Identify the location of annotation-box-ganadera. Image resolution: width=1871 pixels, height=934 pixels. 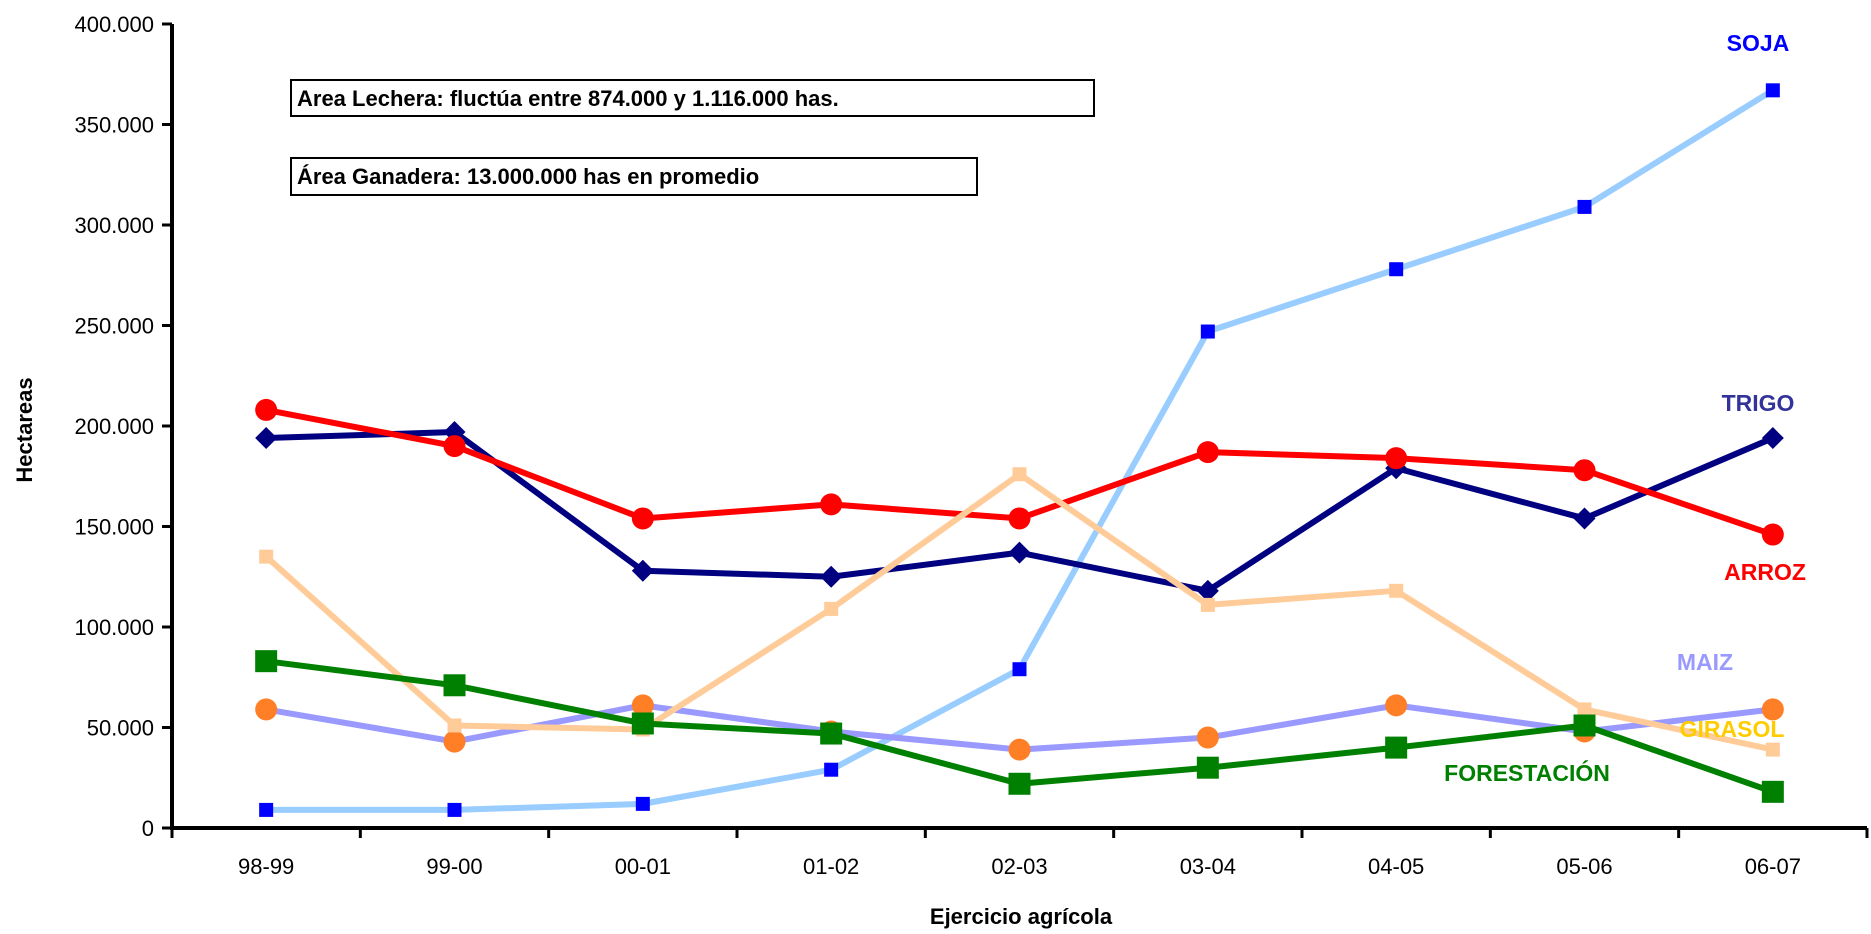
(634, 176).